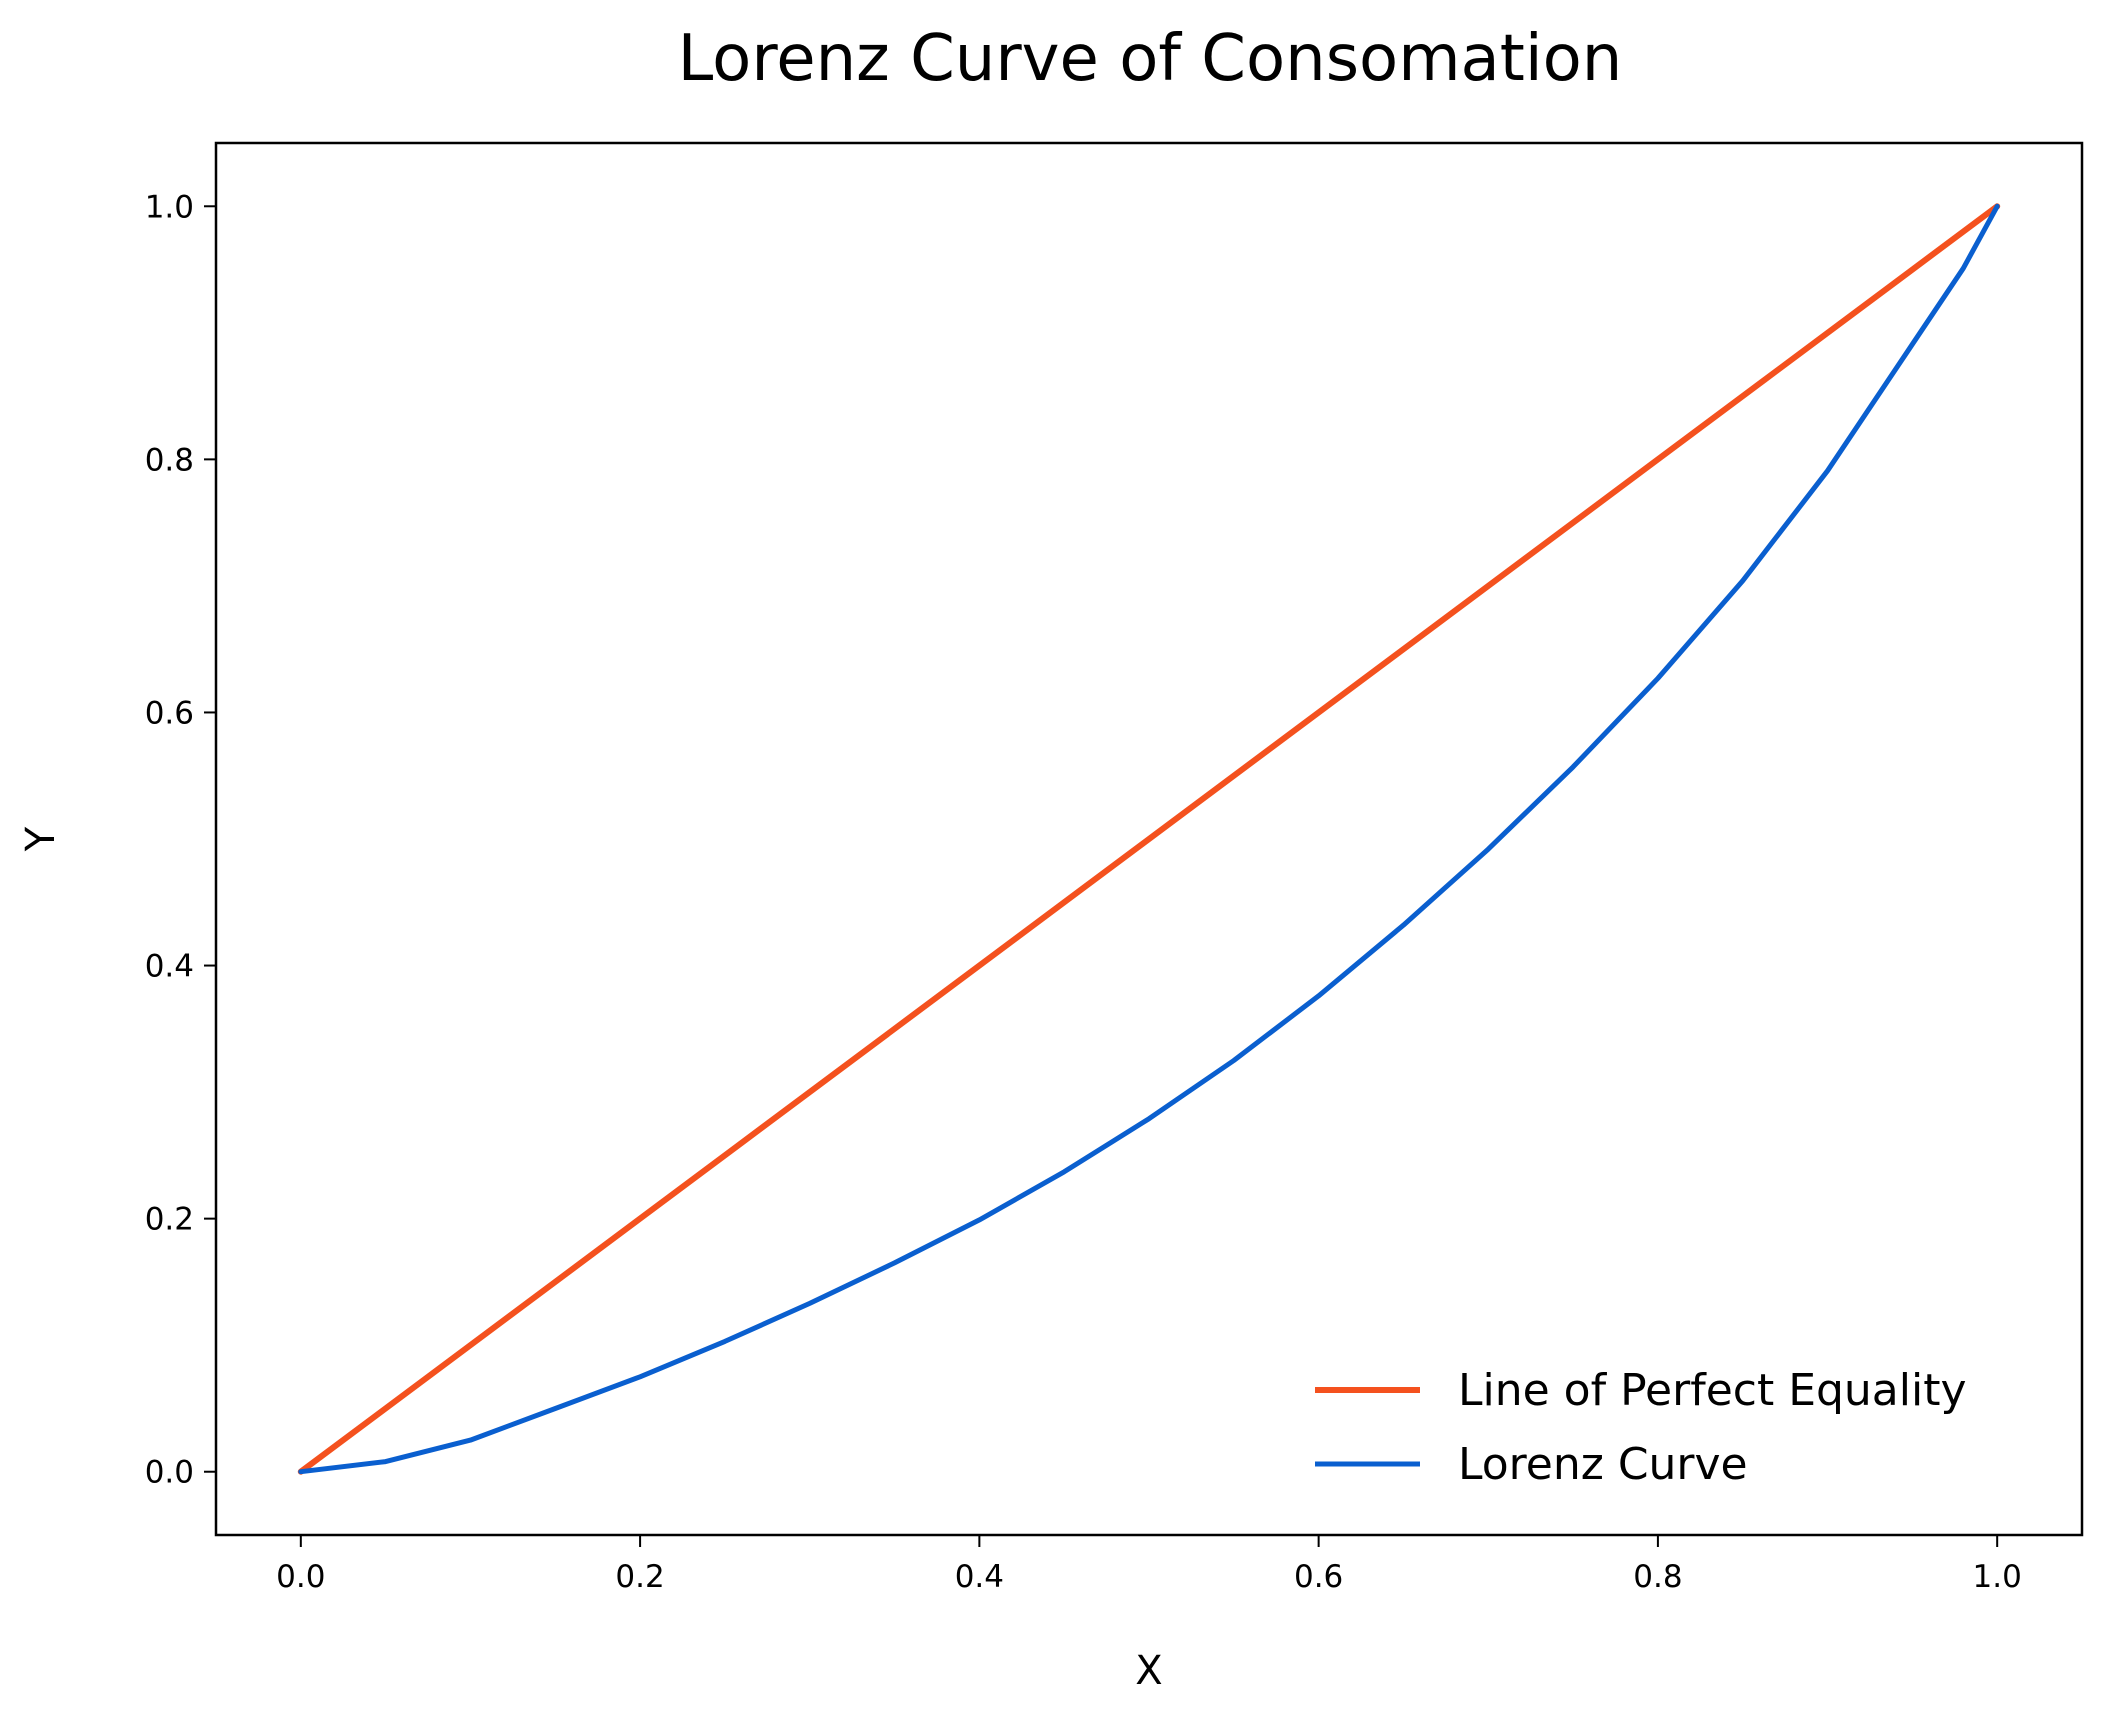 Image resolution: width=2105 pixels, height=1721 pixels. Describe the element at coordinates (169, 207) in the screenshot. I see `y-tick-label: 1.0` at that location.